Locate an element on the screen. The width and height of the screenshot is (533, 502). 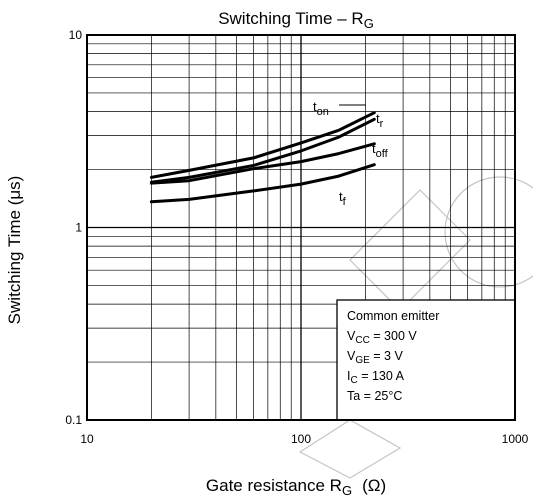
series-line-ton is located at coordinates (262, 145).